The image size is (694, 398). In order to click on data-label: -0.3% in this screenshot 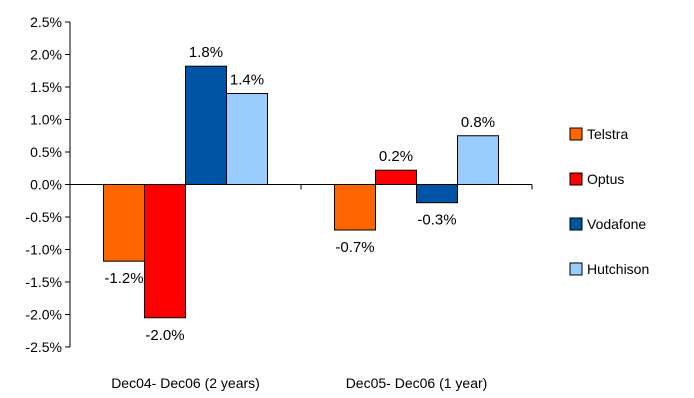, I will do `click(436, 220)`.